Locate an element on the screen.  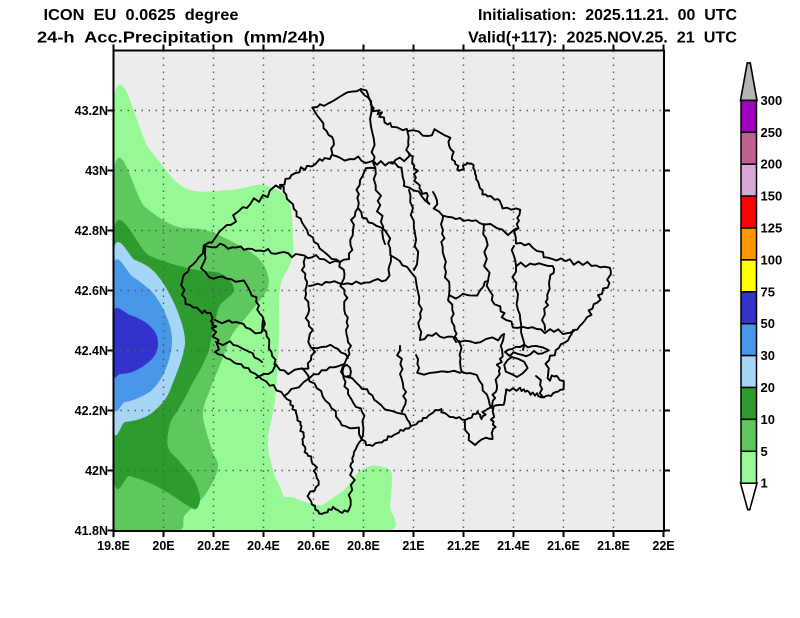
svg-text: 43.2N is located at coordinates (91, 111).